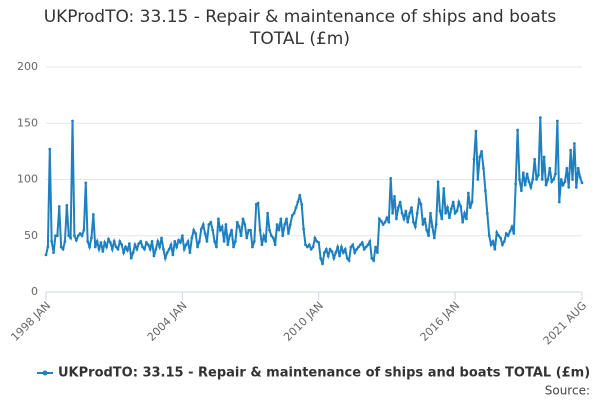  I want to click on legend-marker, so click(45, 373).